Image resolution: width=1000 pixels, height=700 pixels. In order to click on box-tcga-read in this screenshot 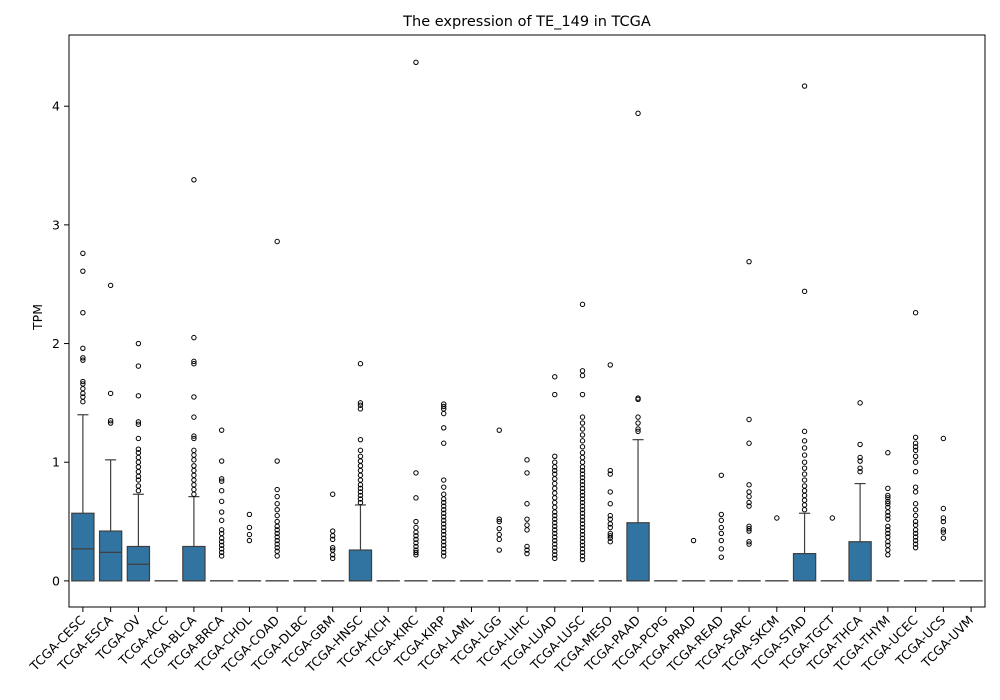, I will do `click(721, 527)`.